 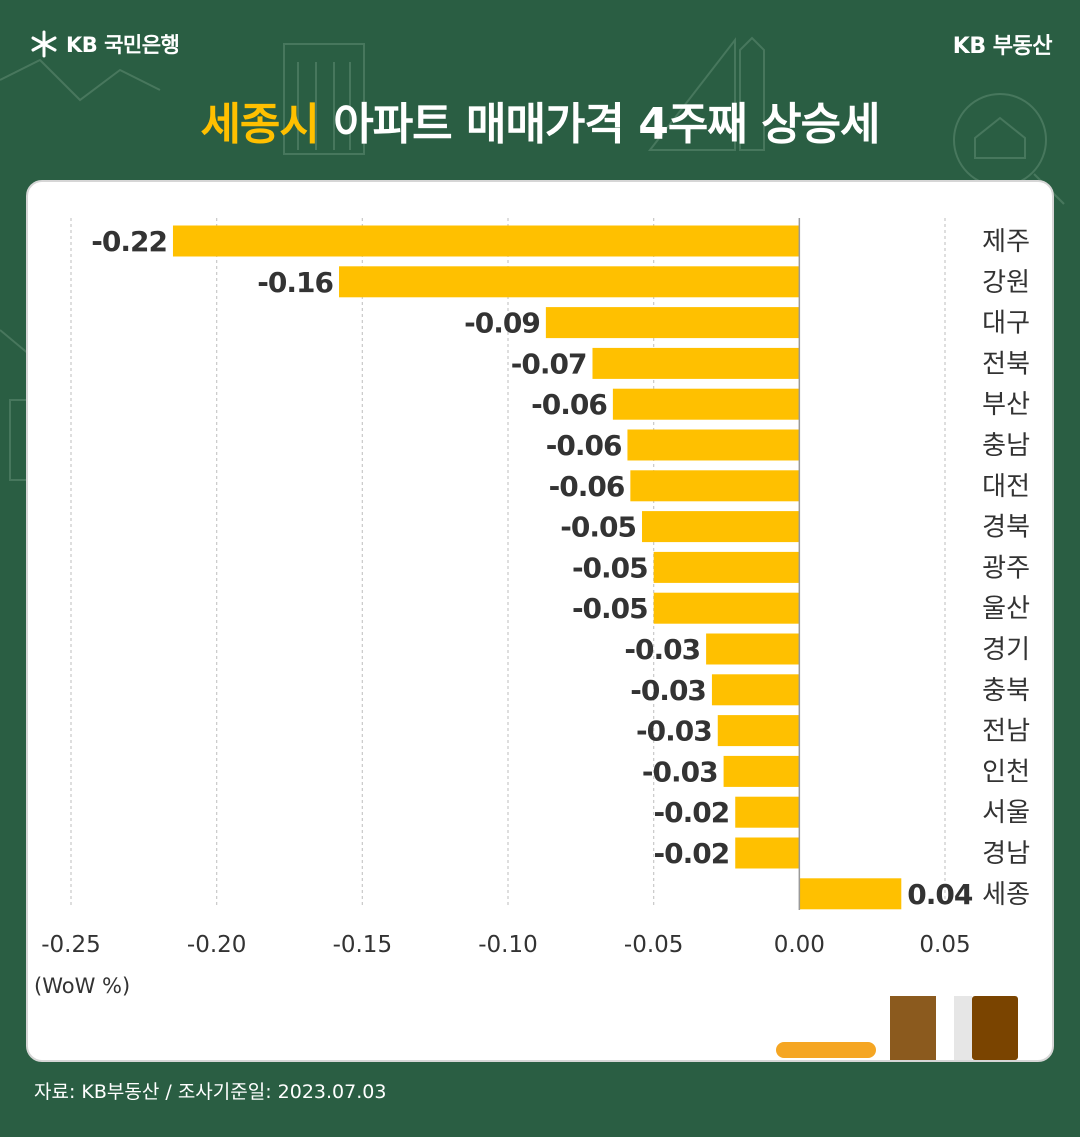 I want to click on x-tick-label: -0.25, so click(x=71, y=945).